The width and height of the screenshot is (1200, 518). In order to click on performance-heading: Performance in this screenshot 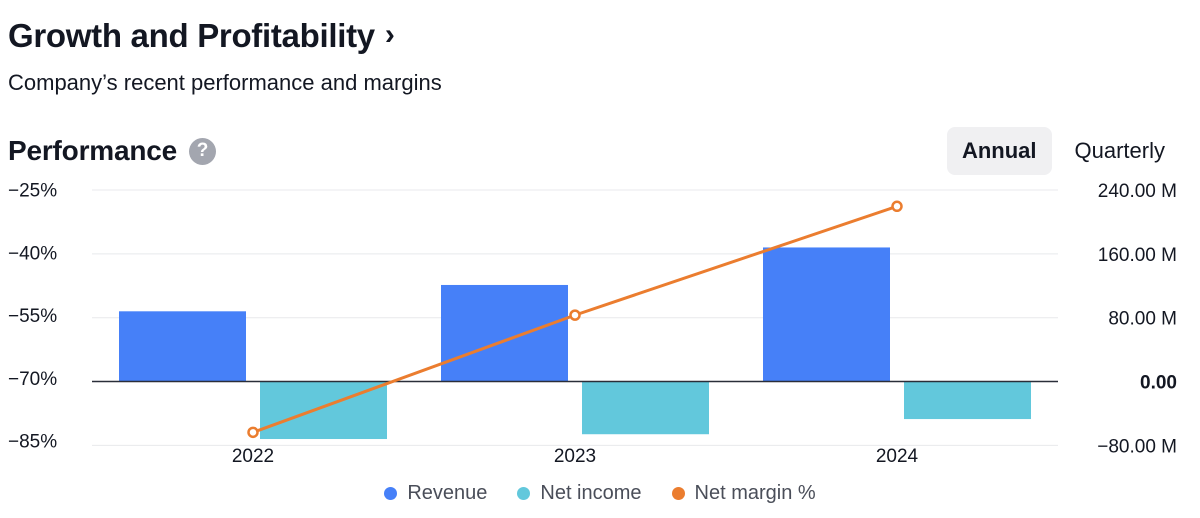, I will do `click(92, 150)`.